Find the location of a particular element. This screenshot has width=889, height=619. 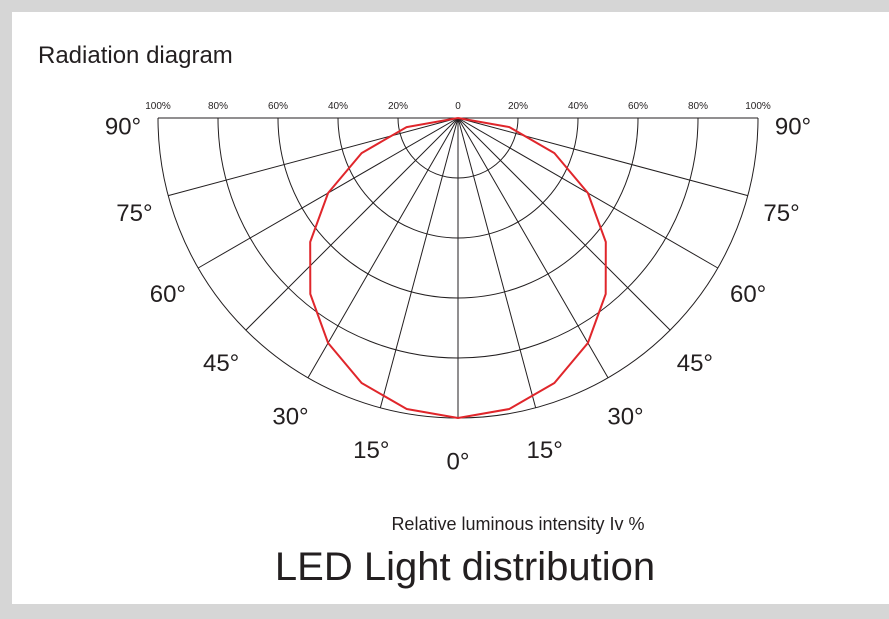

chart-title: Radiation diagram is located at coordinates (135, 55).